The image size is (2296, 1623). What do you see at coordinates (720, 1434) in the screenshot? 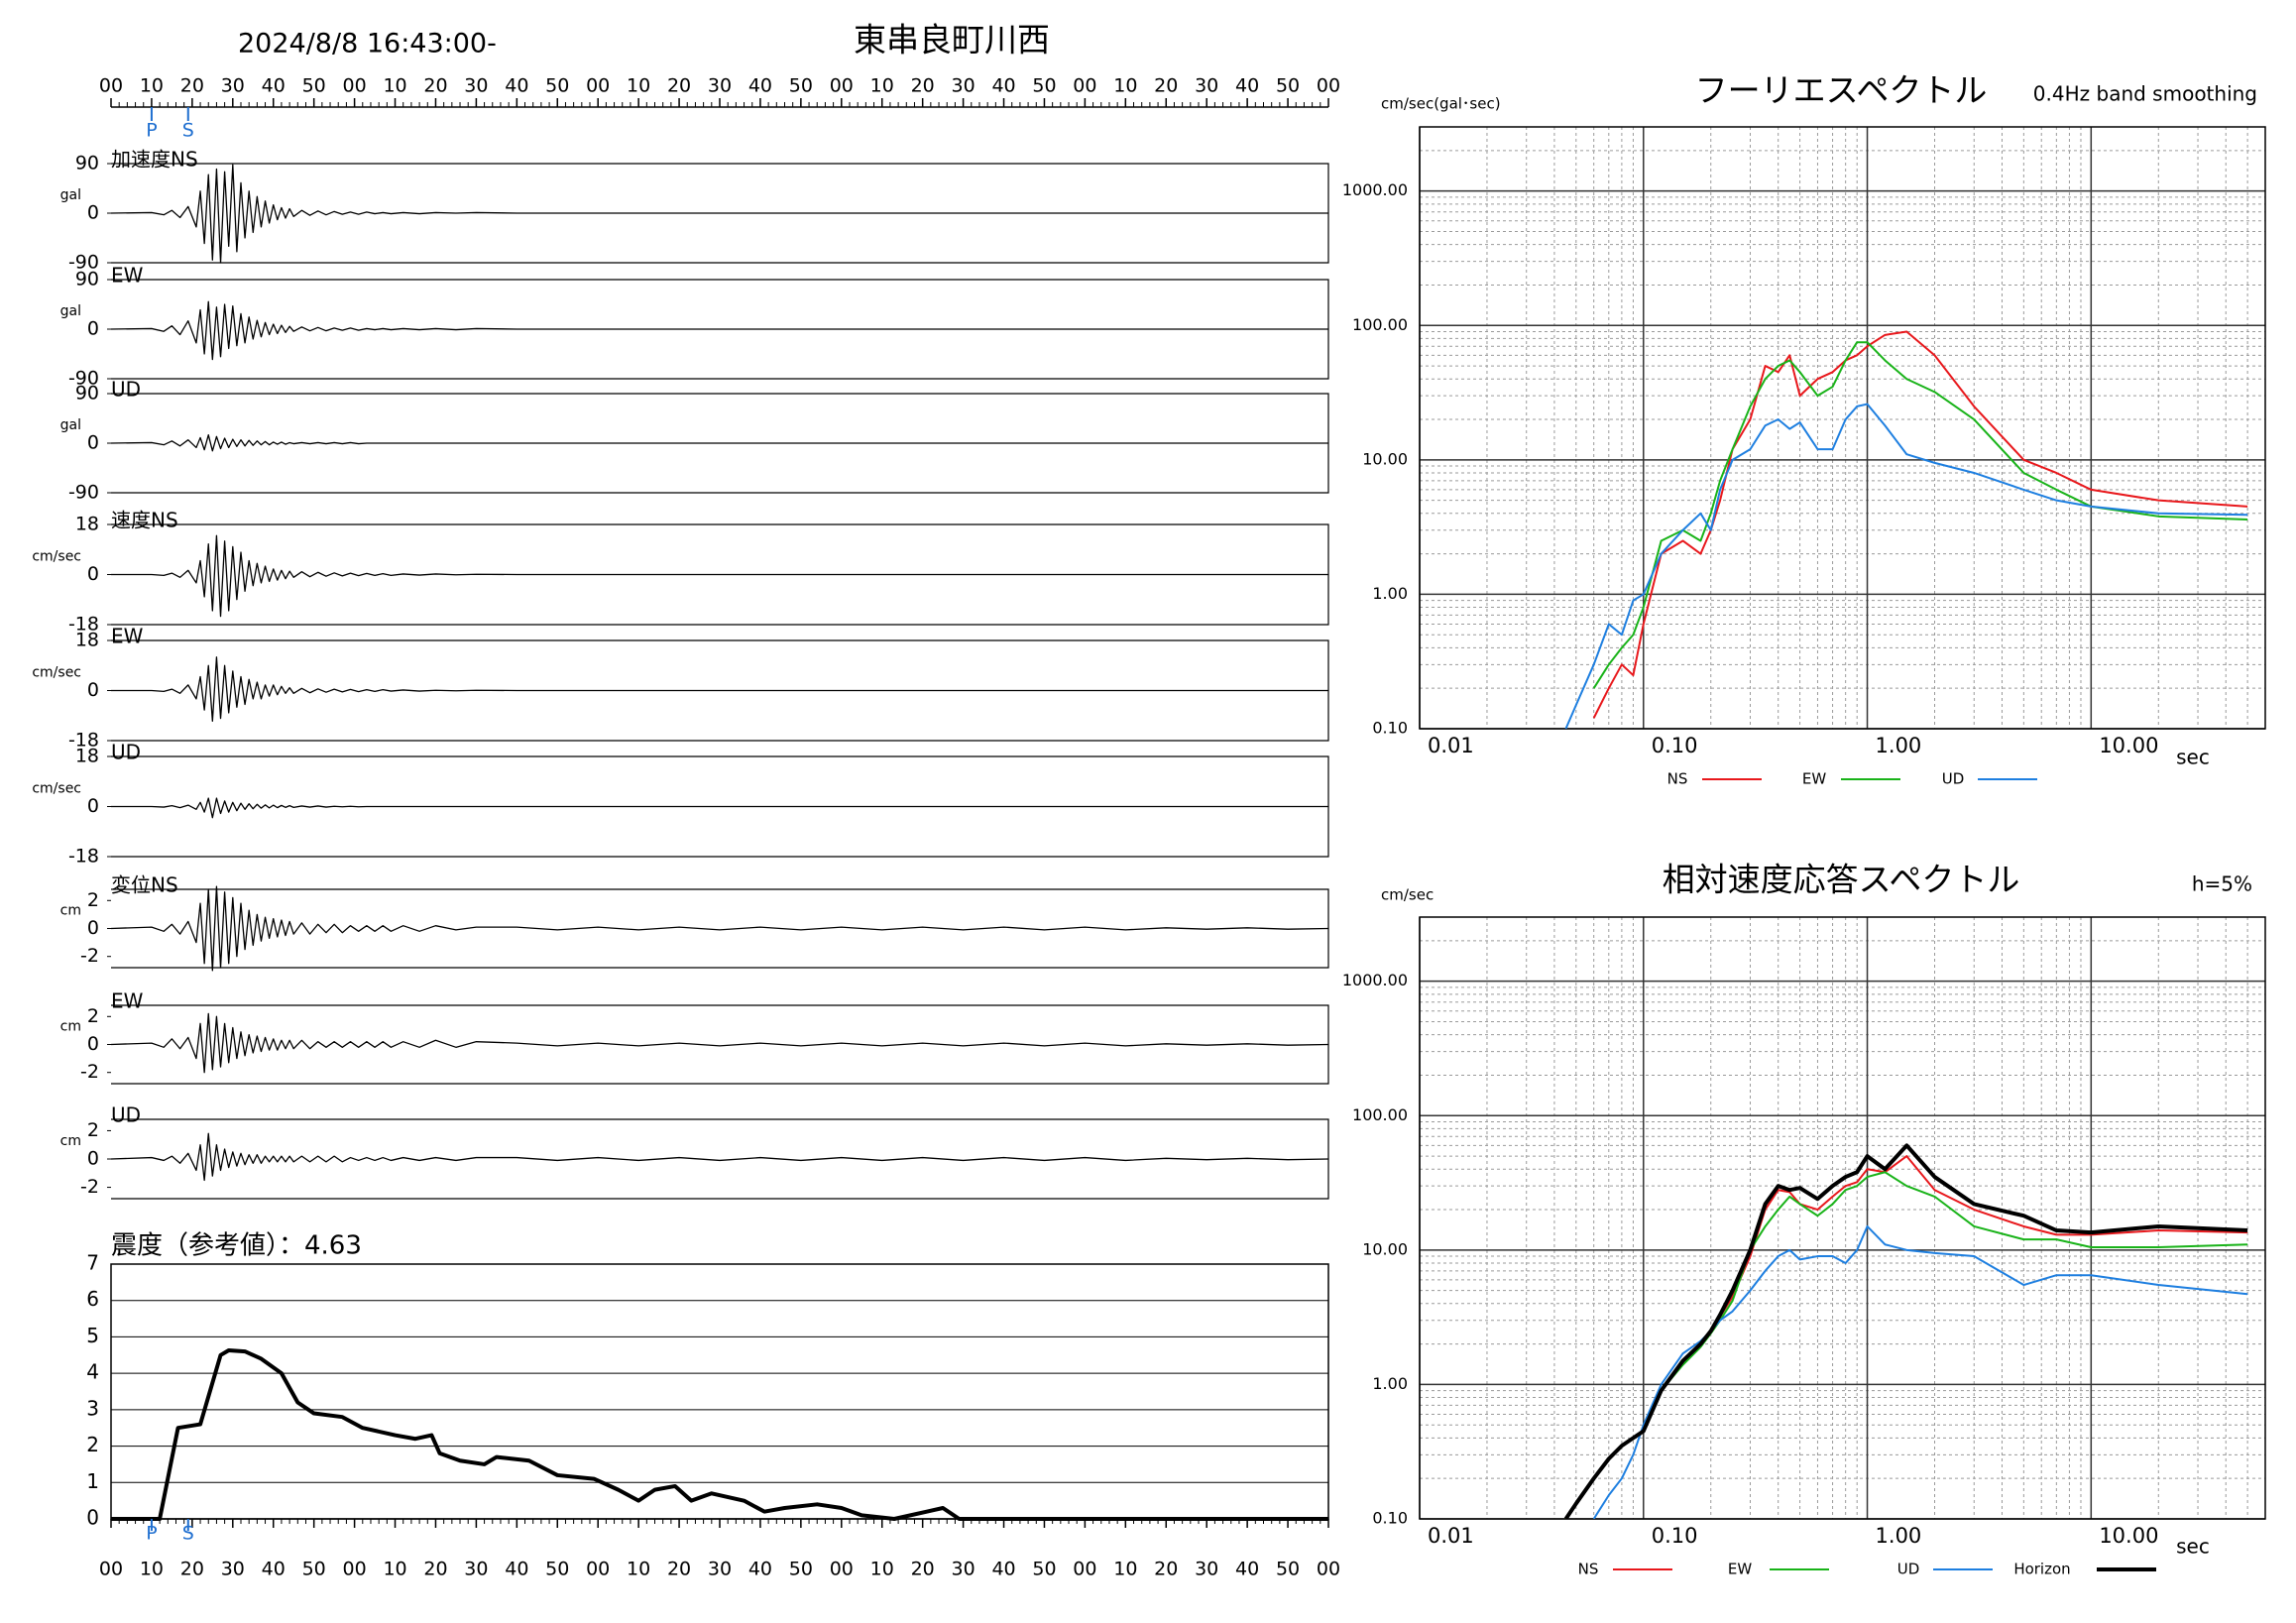
I see `intensity-line` at bounding box center [720, 1434].